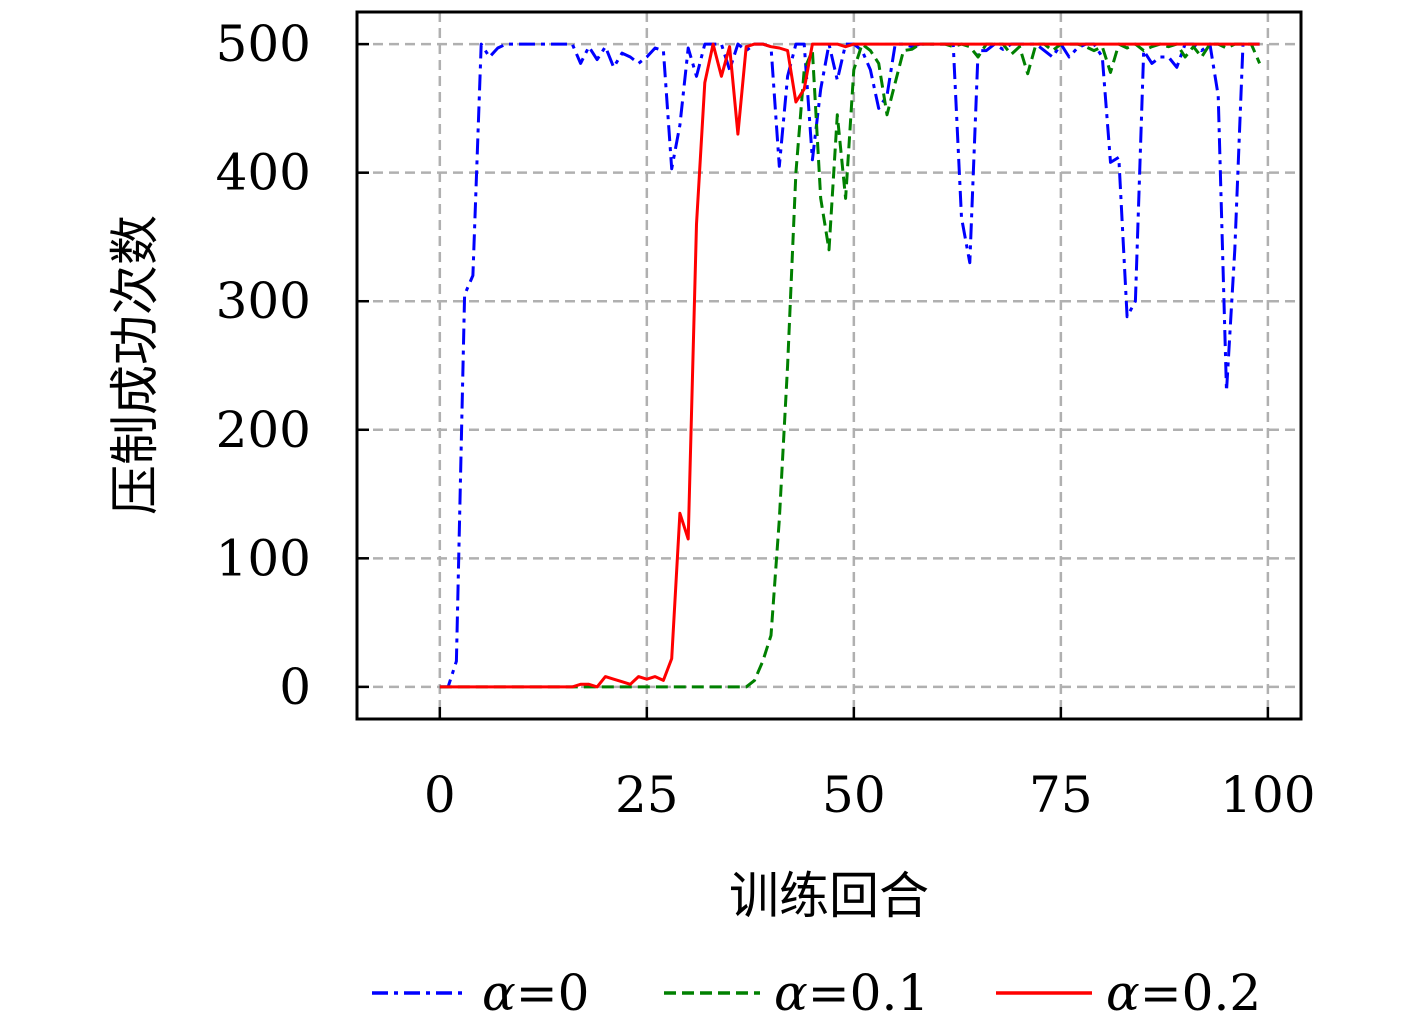 The width and height of the screenshot is (1417, 1023). What do you see at coordinates (263, 301) in the screenshot?
I see `y-tick-label: 300` at bounding box center [263, 301].